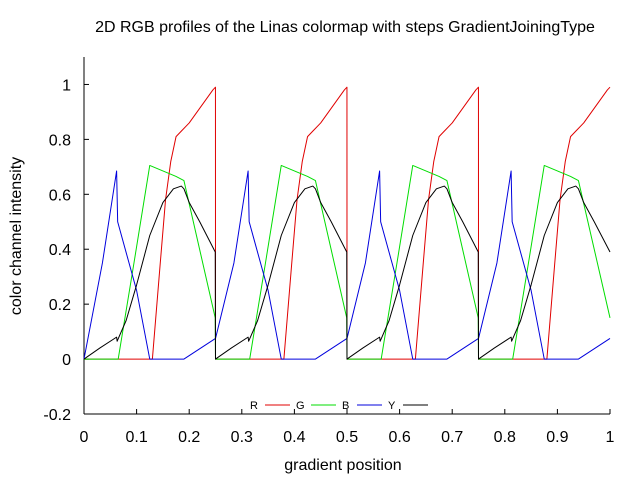 This screenshot has width=640, height=480. Describe the element at coordinates (347, 437) in the screenshot. I see `x-tick-label: 0.5` at that location.